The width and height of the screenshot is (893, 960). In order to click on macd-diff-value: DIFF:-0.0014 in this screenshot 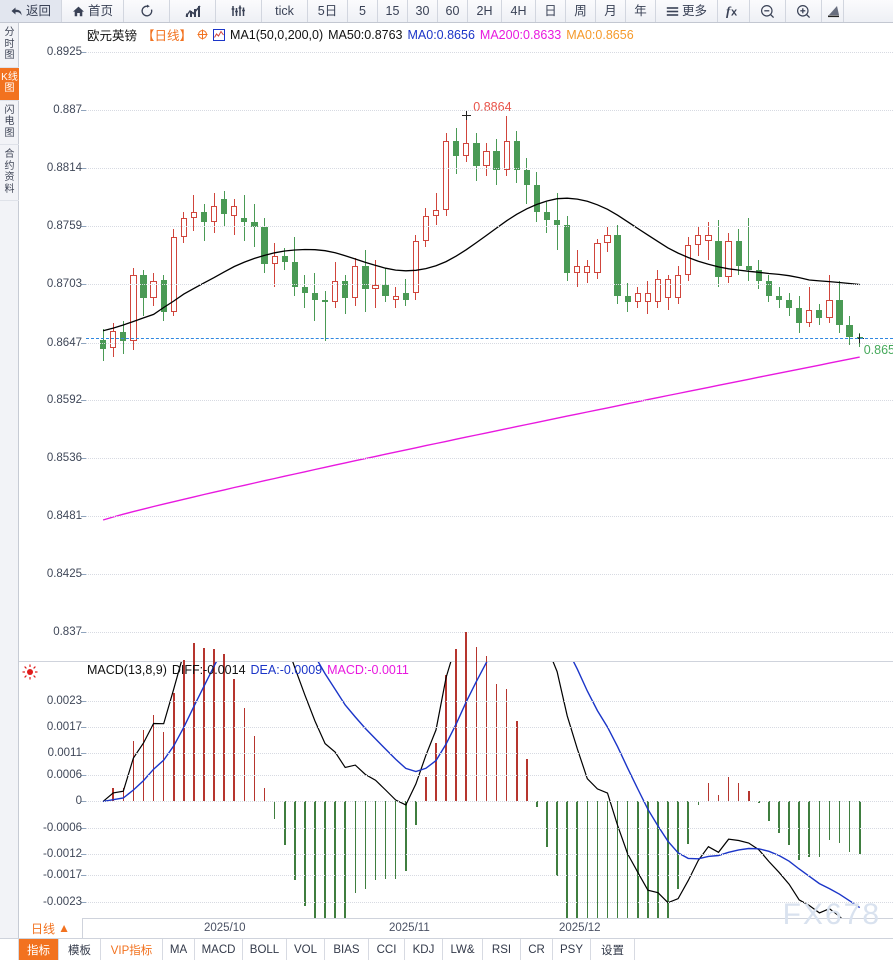, I will do `click(208, 670)`.